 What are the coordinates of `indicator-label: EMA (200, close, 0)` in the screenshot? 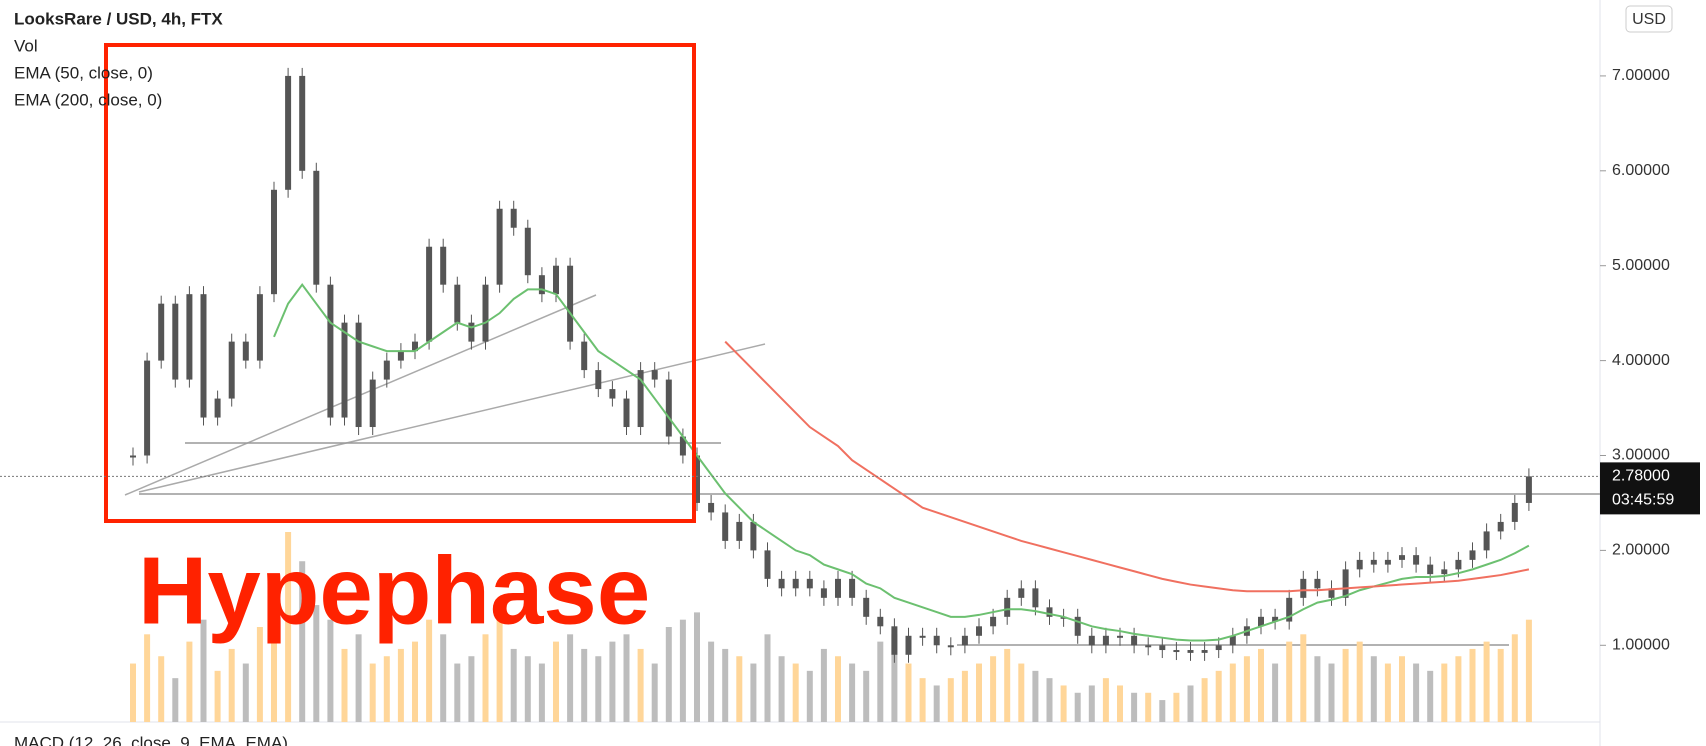 It's located at (88, 99).